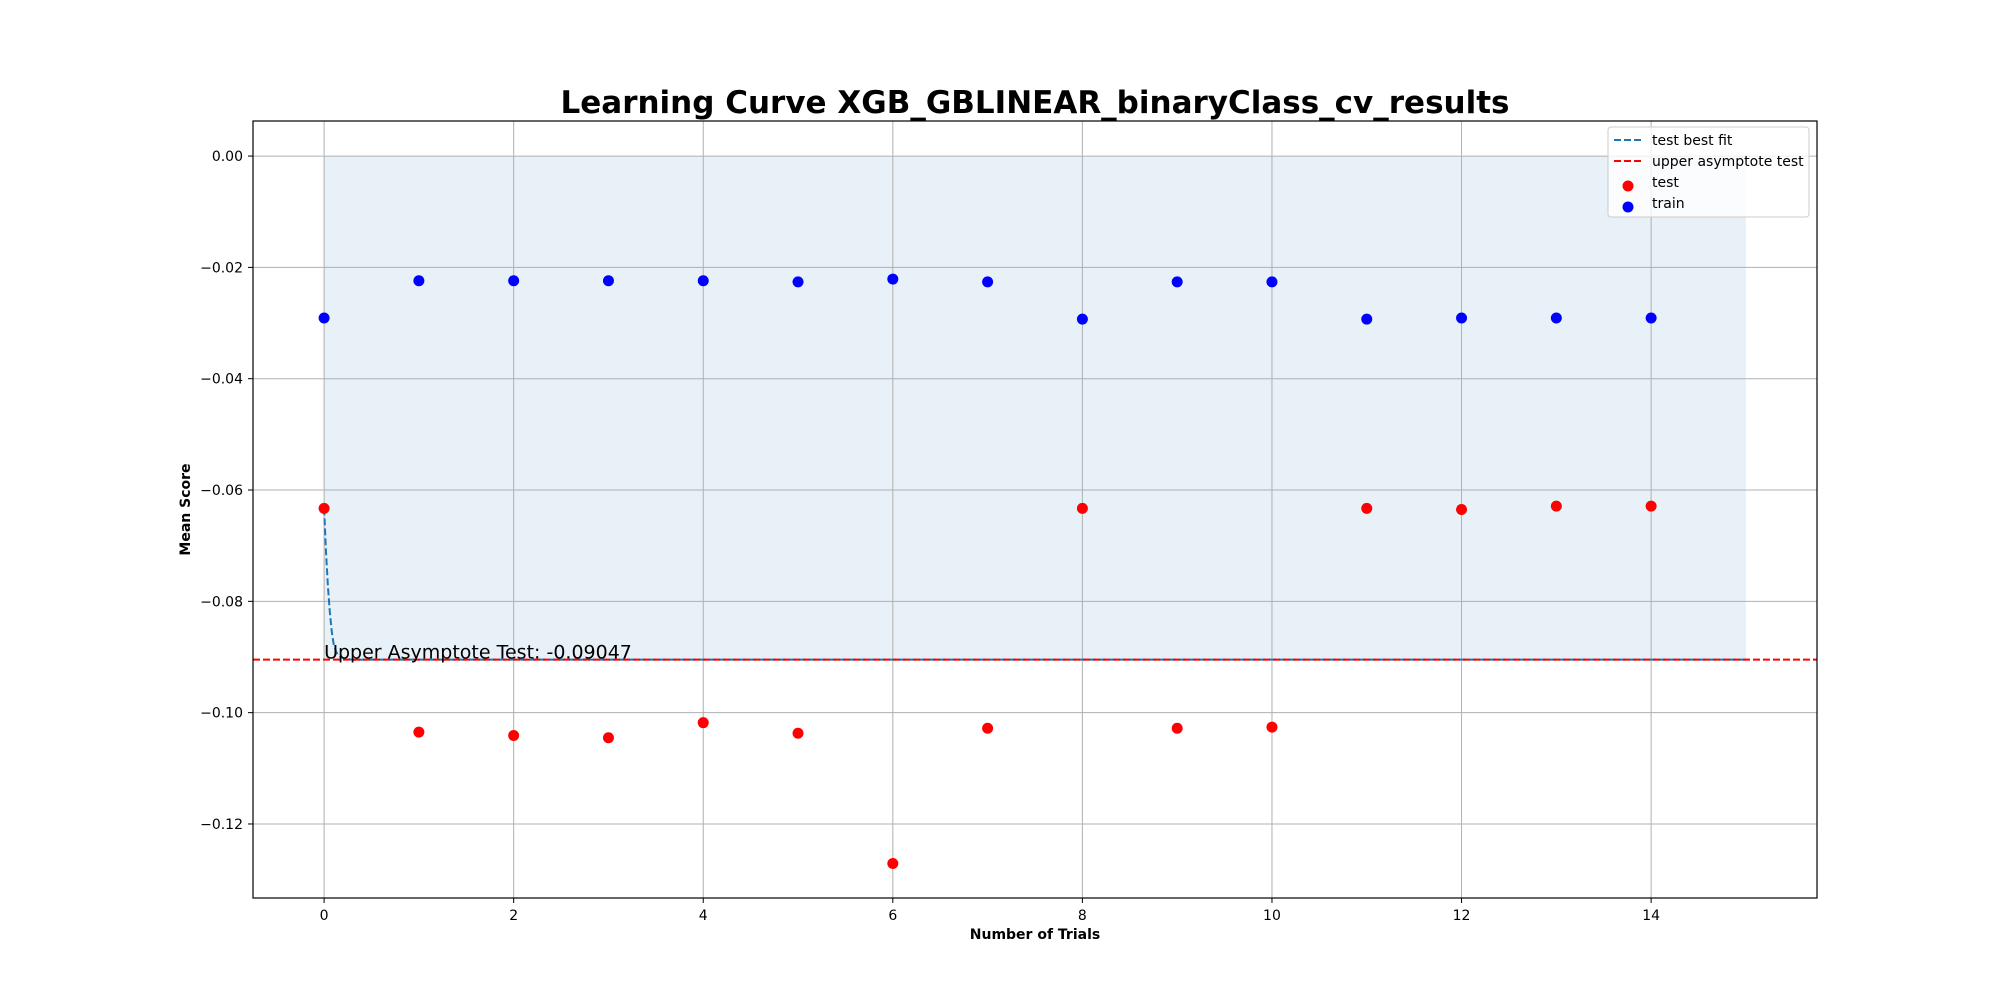  Describe the element at coordinates (1628, 186) in the screenshot. I see `legend-marker-test` at that location.